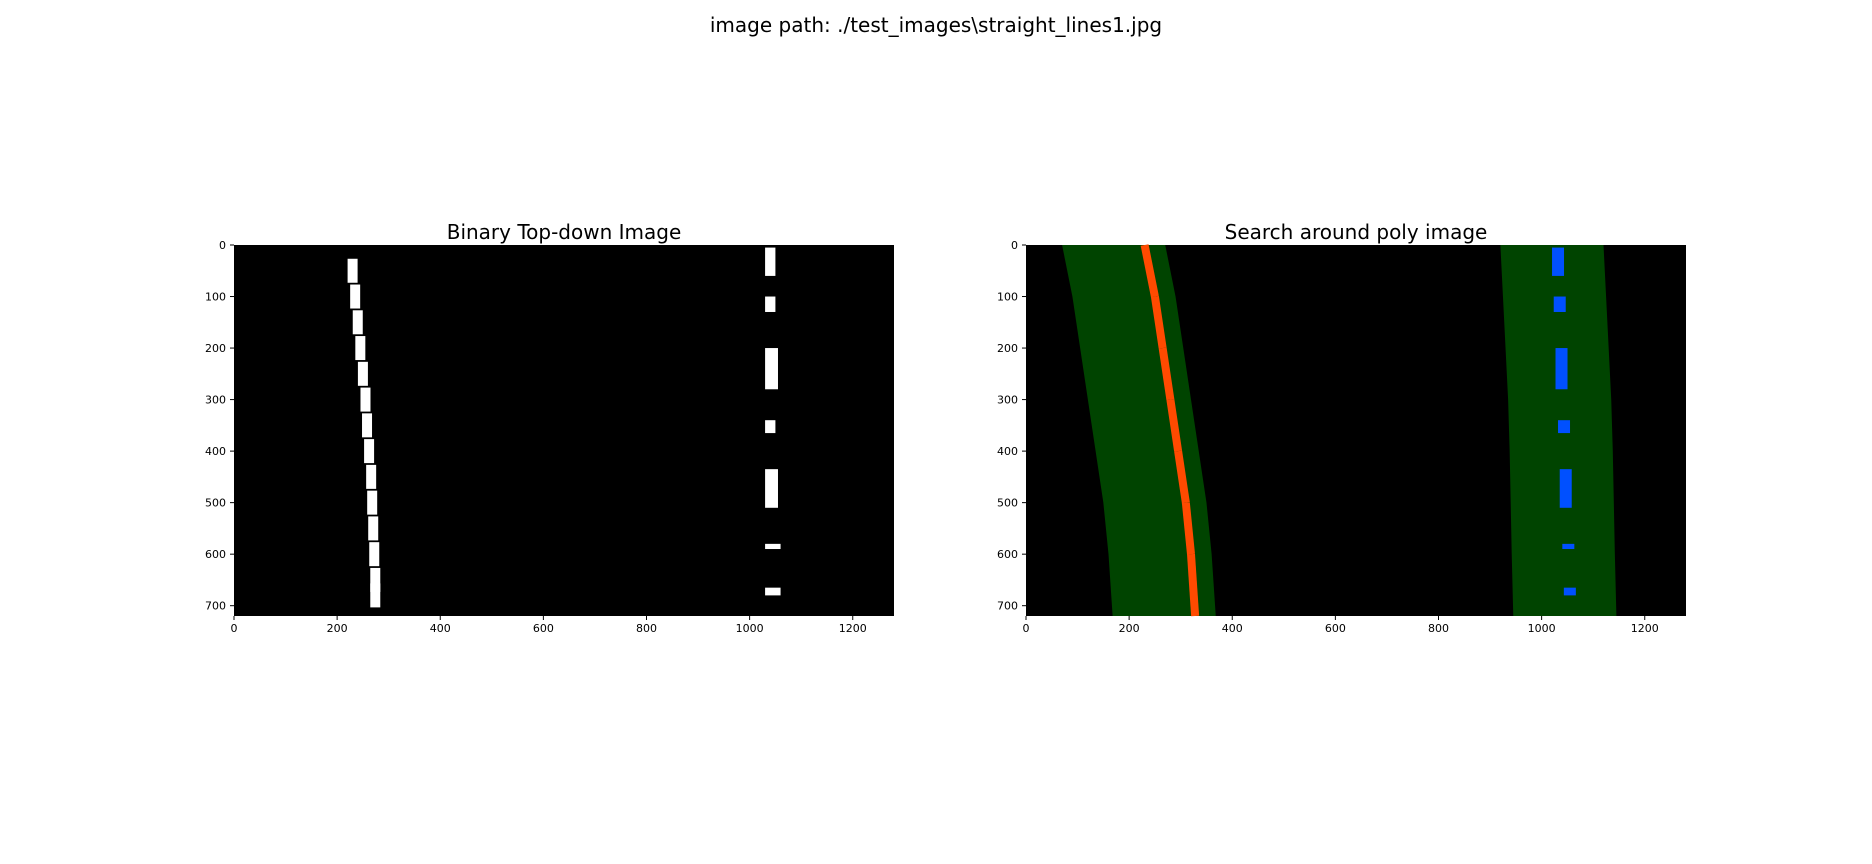 This screenshot has height=864, width=1872. Describe the element at coordinates (1356, 232) in the screenshot. I see `panel-title: Search around poly image` at that location.